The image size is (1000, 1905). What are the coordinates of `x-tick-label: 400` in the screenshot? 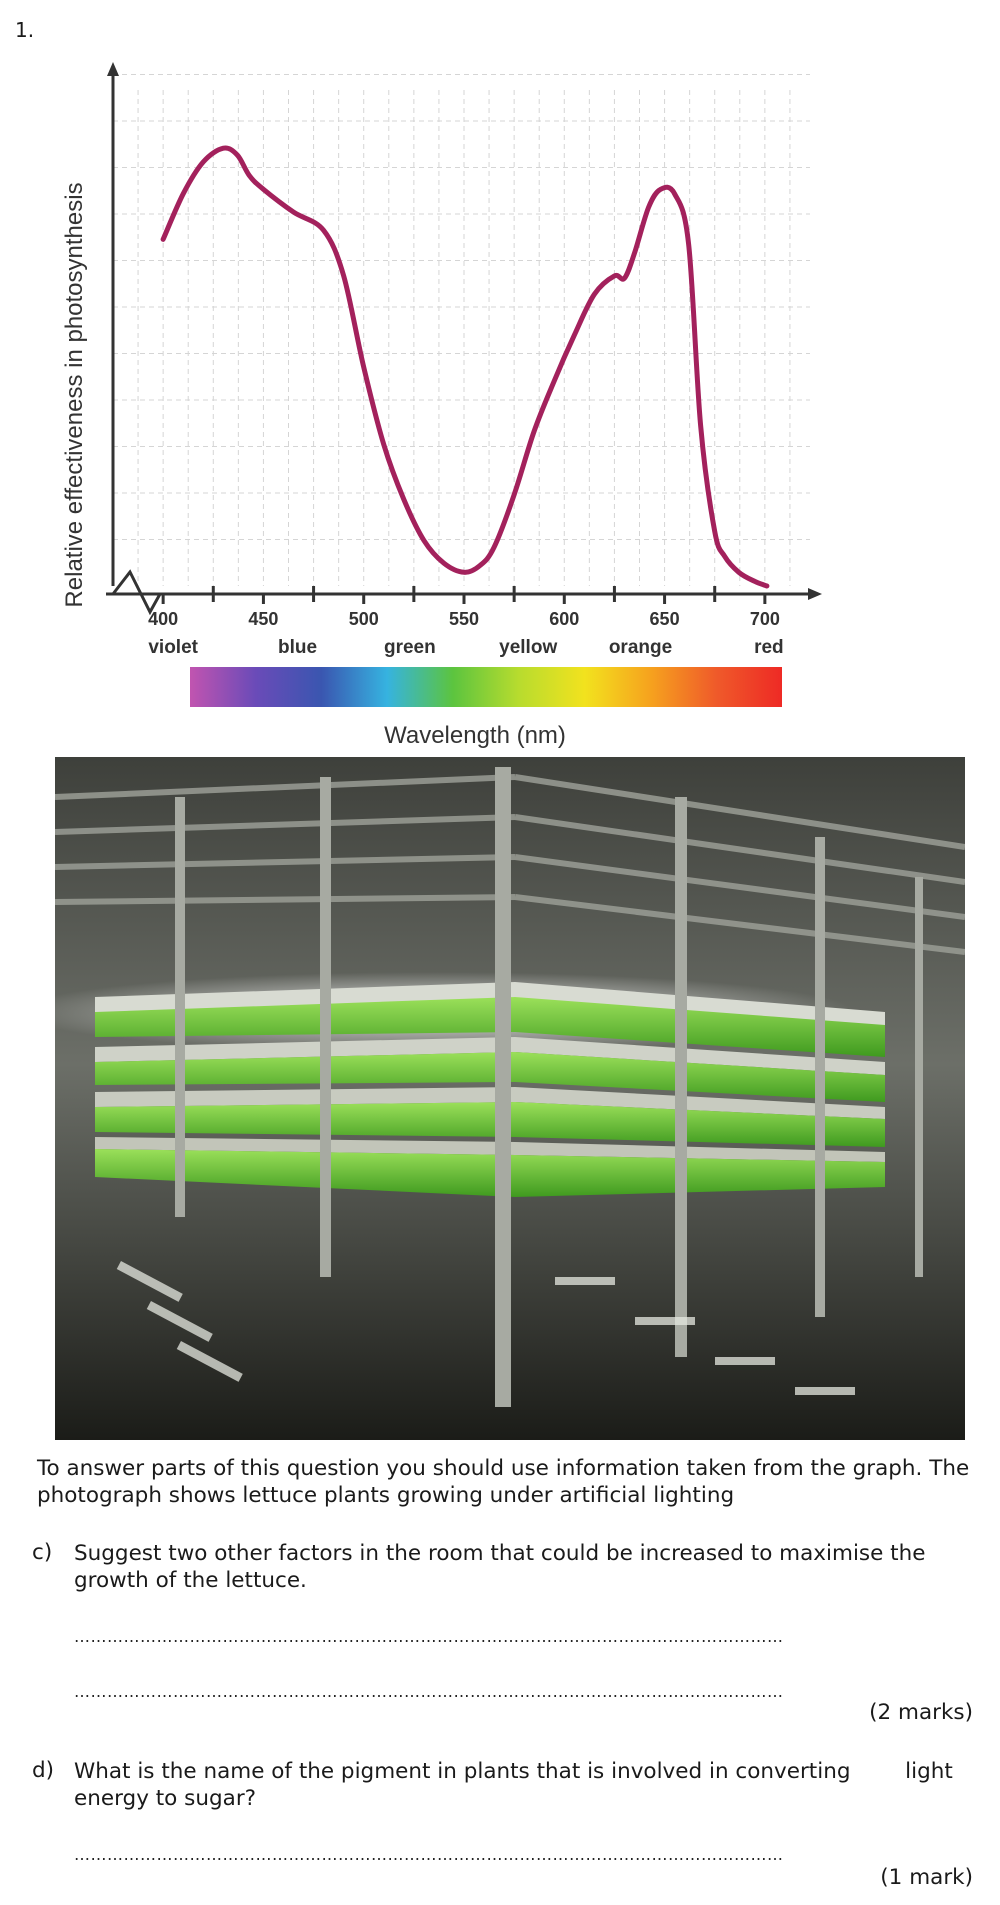 It's located at (163, 619).